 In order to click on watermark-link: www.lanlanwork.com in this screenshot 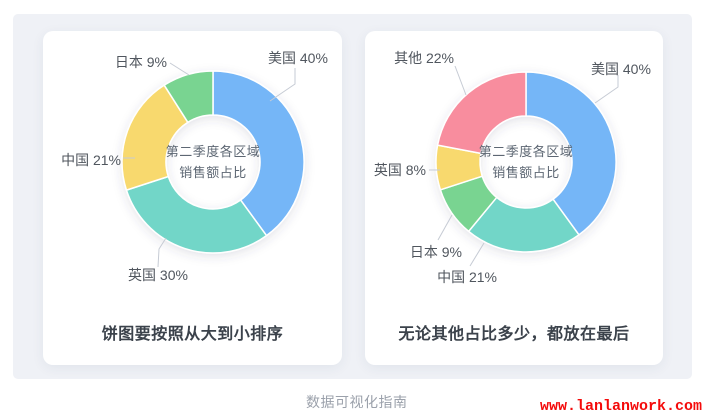, I will do `click(620, 406)`.